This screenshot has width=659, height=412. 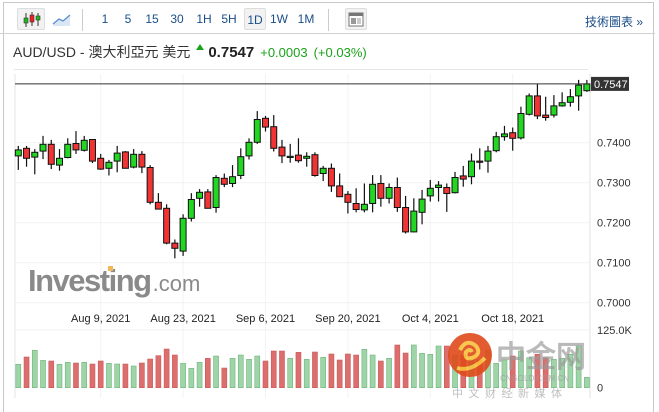 I want to click on volume-tick-label: 0, so click(x=600, y=389).